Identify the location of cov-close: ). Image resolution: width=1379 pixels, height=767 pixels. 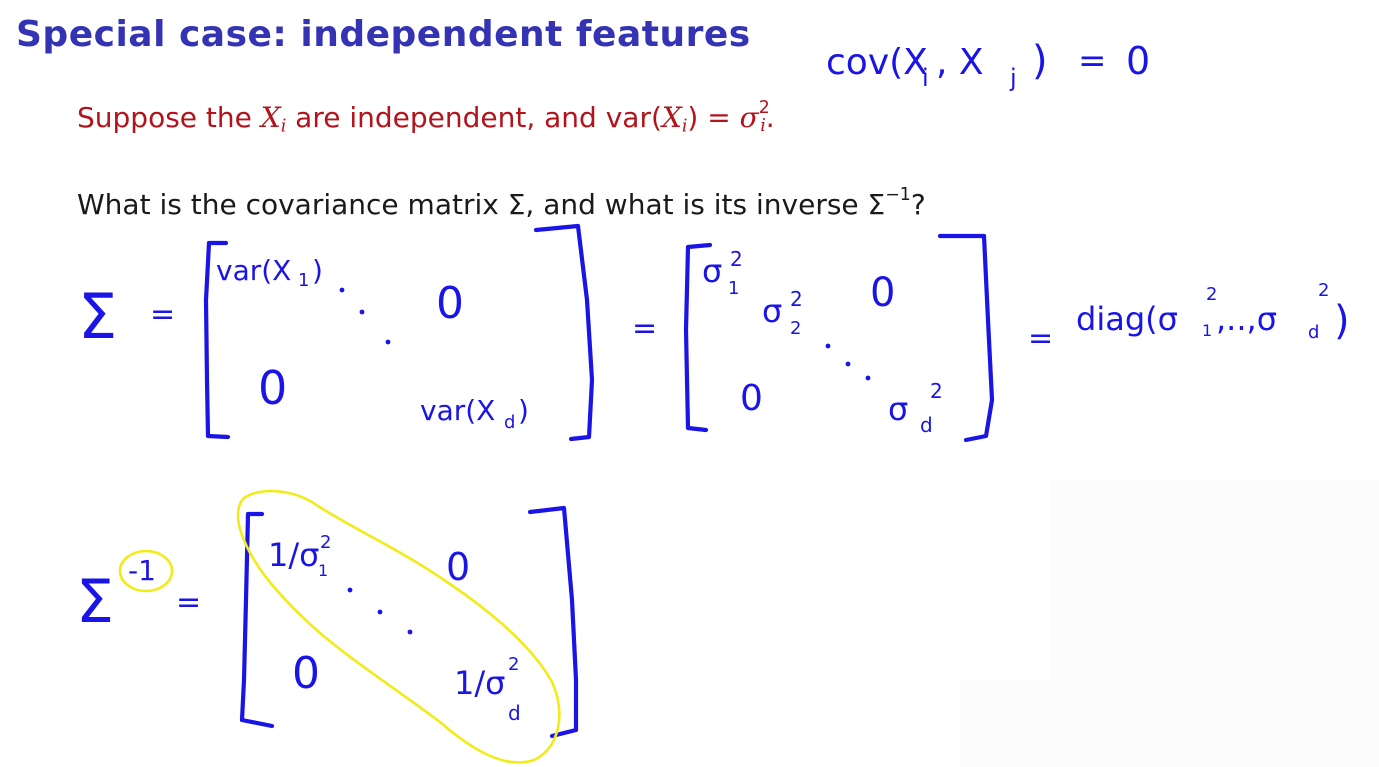
(1040, 61).